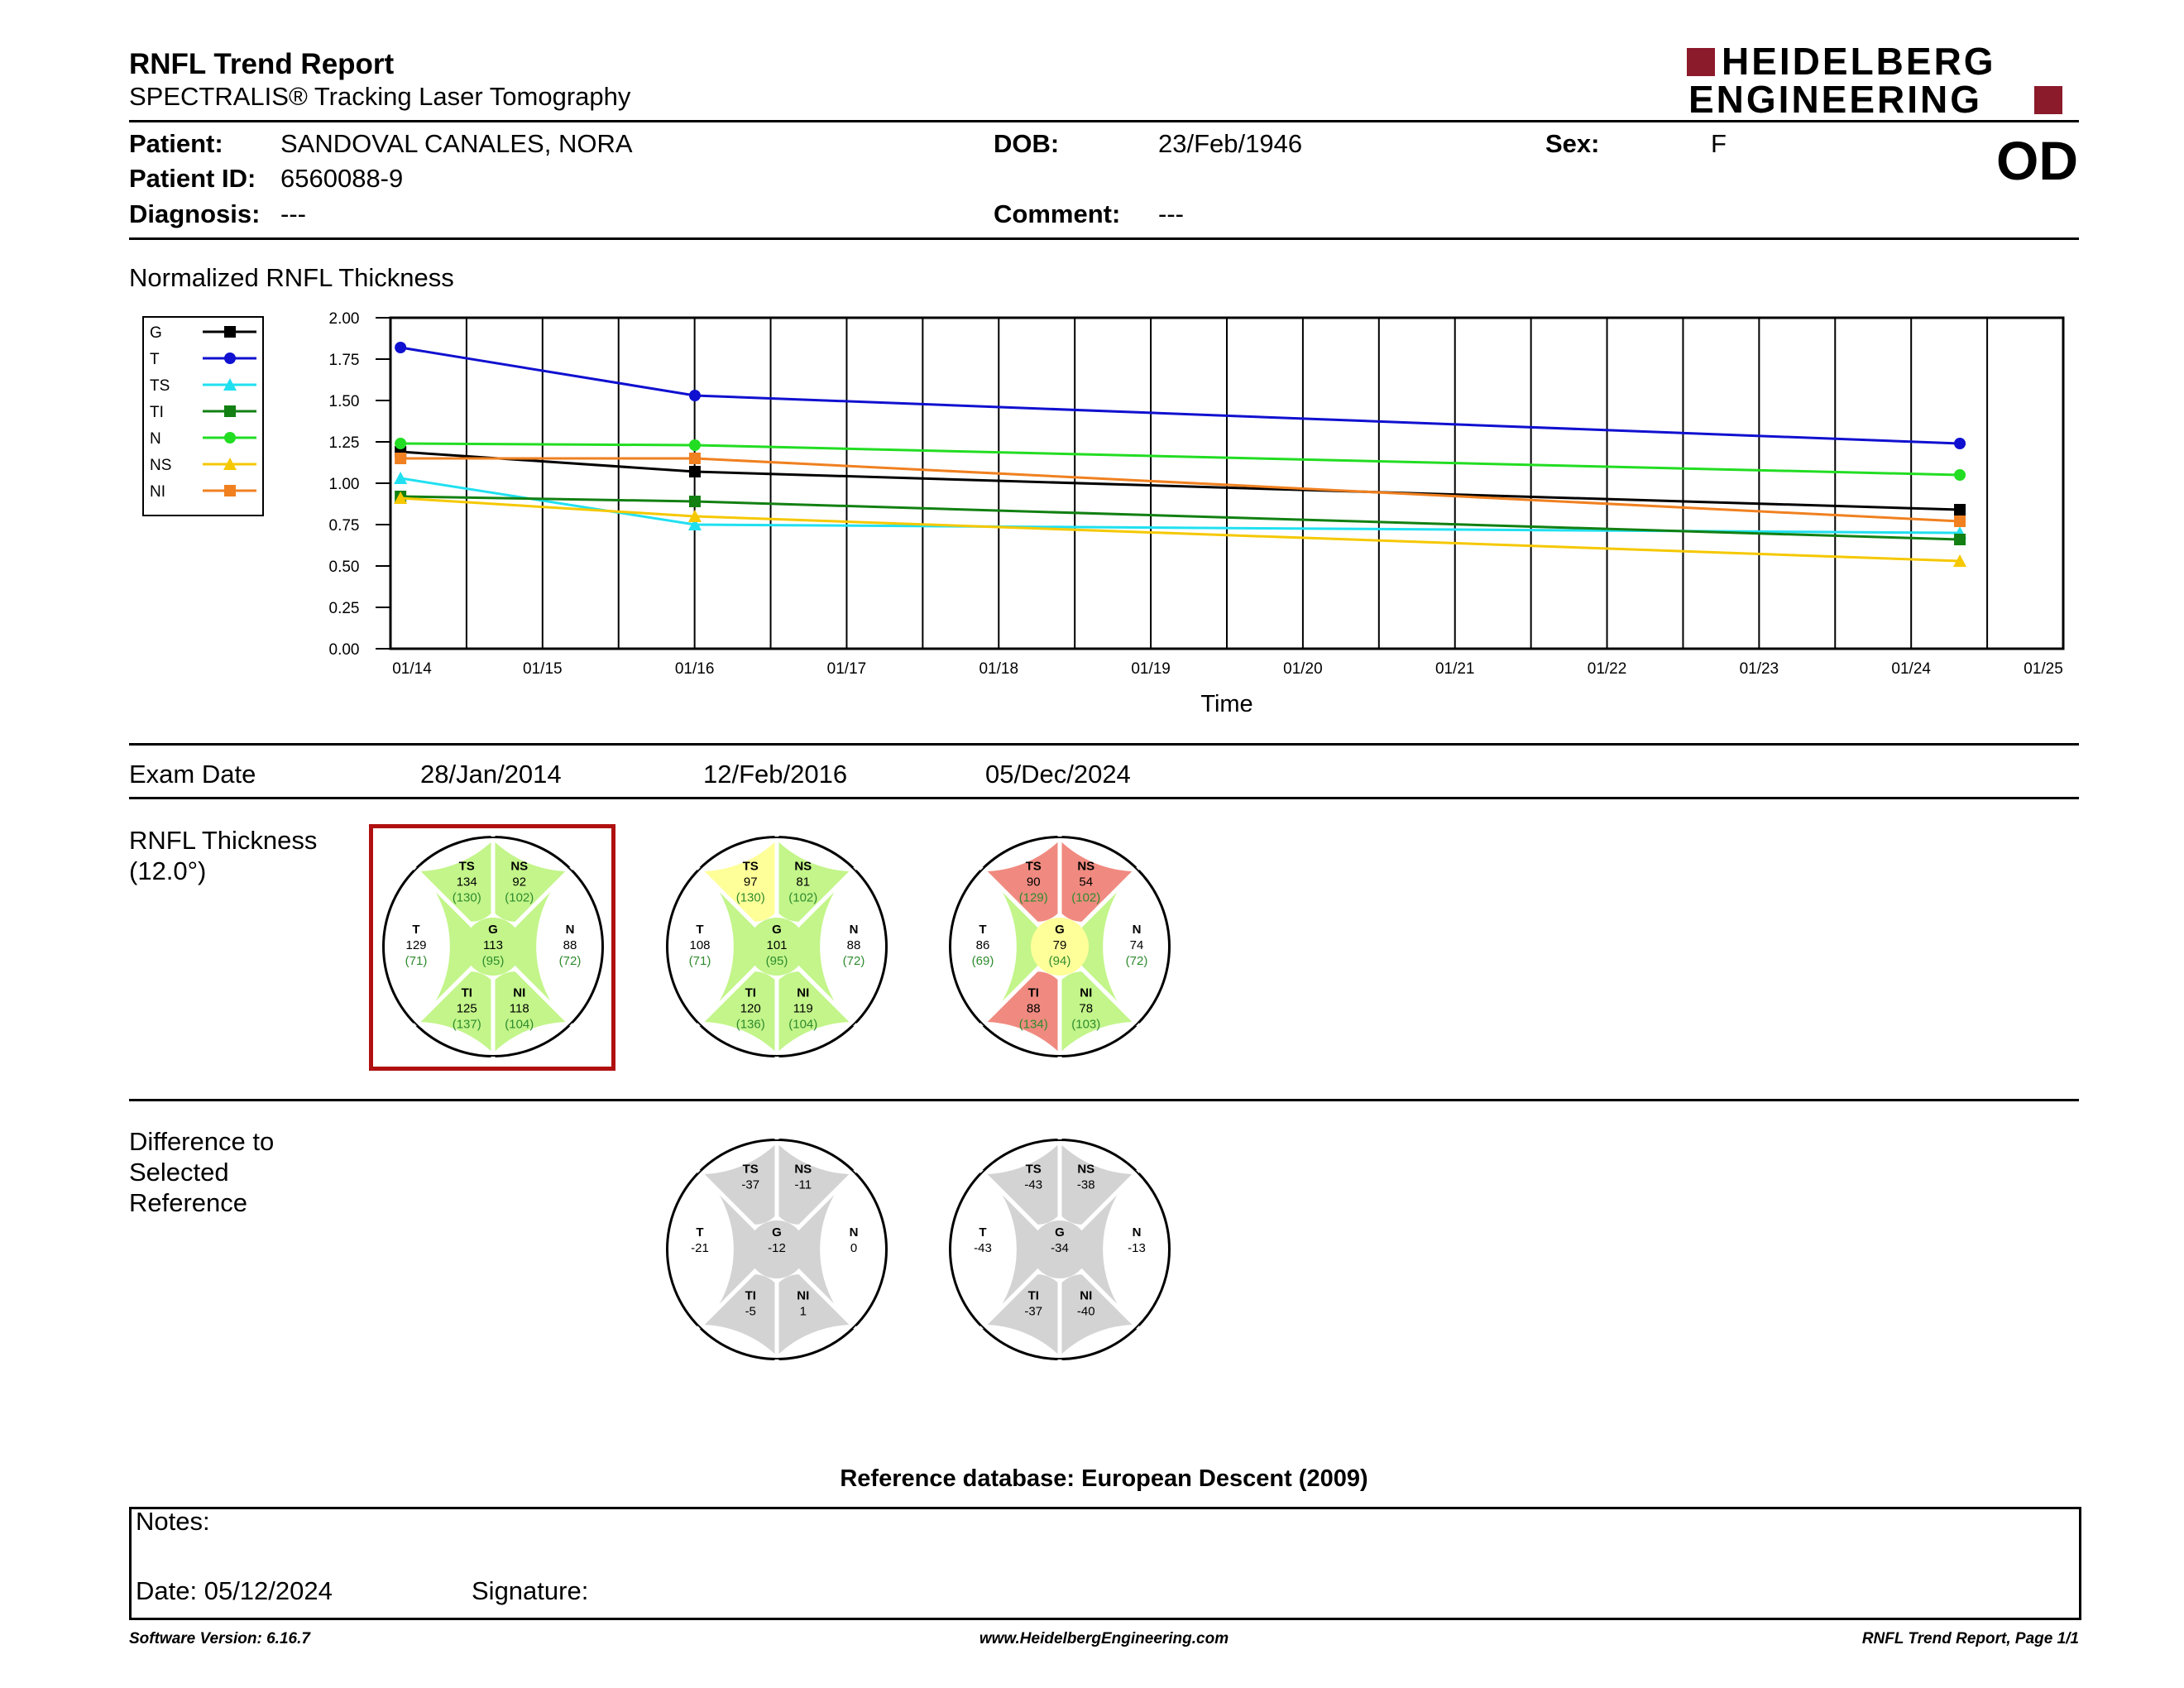  What do you see at coordinates (1137, 1248) in the screenshot?
I see `sector-diff-n: -13` at bounding box center [1137, 1248].